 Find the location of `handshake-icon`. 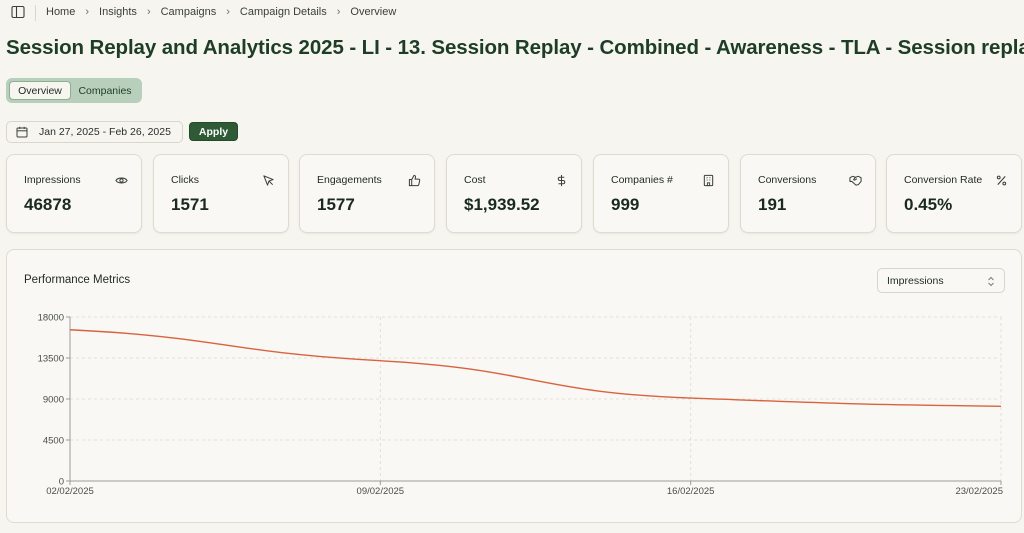

handshake-icon is located at coordinates (855, 180).